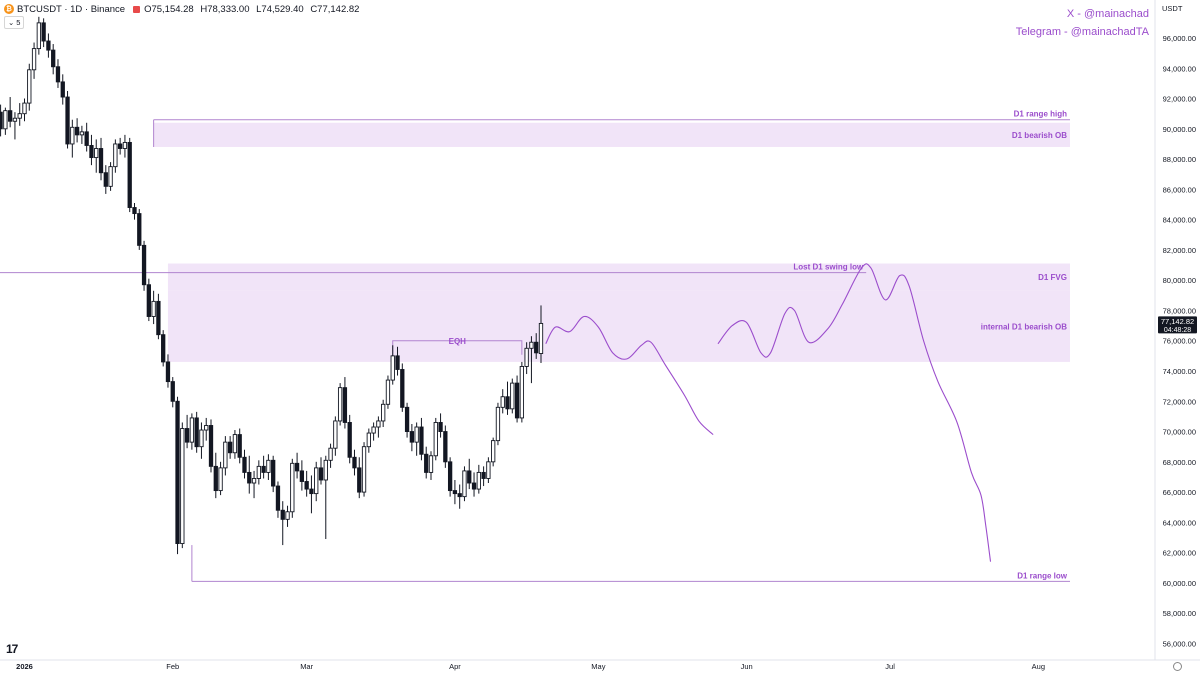  I want to click on currency-label: USDT, so click(1172, 8).